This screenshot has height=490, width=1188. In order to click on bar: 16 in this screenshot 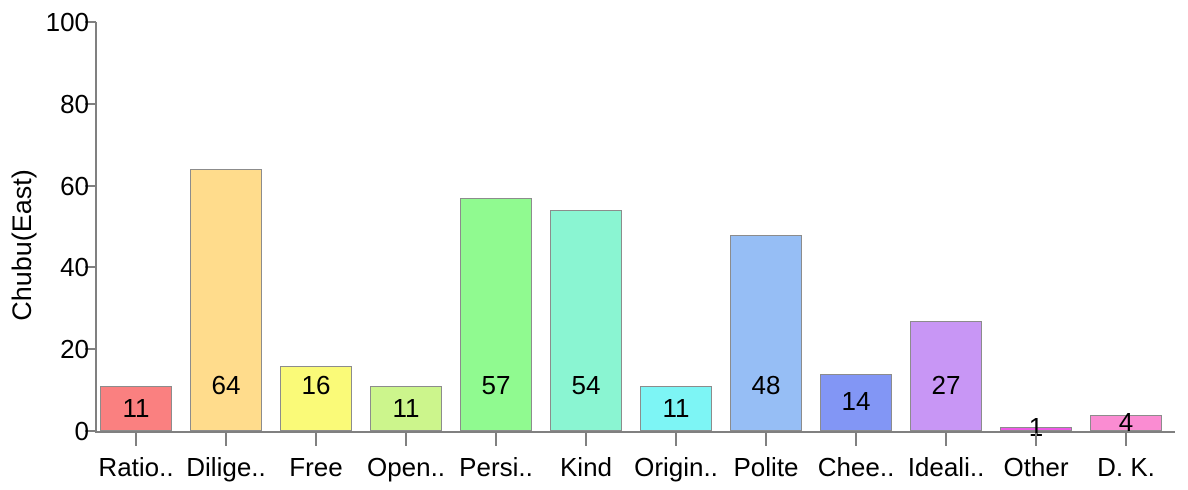, I will do `click(316, 398)`.